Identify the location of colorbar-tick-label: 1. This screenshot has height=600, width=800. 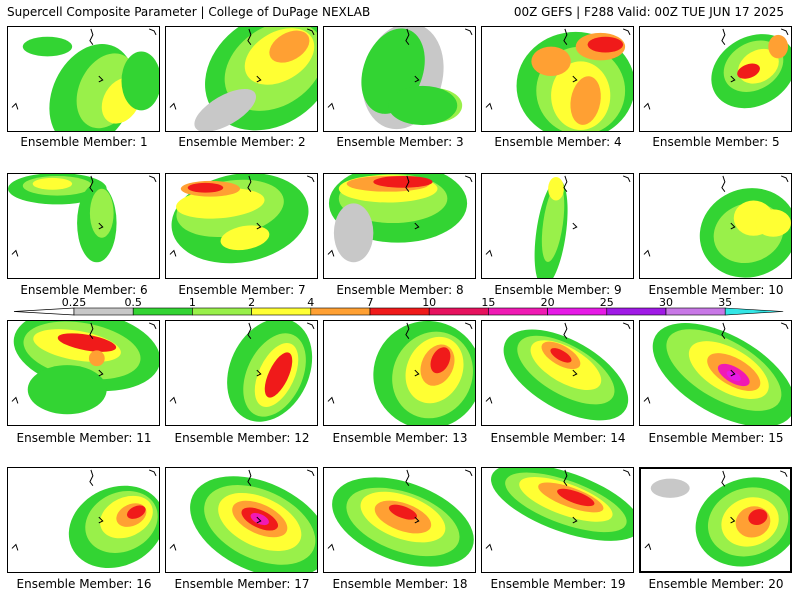
(192, 303).